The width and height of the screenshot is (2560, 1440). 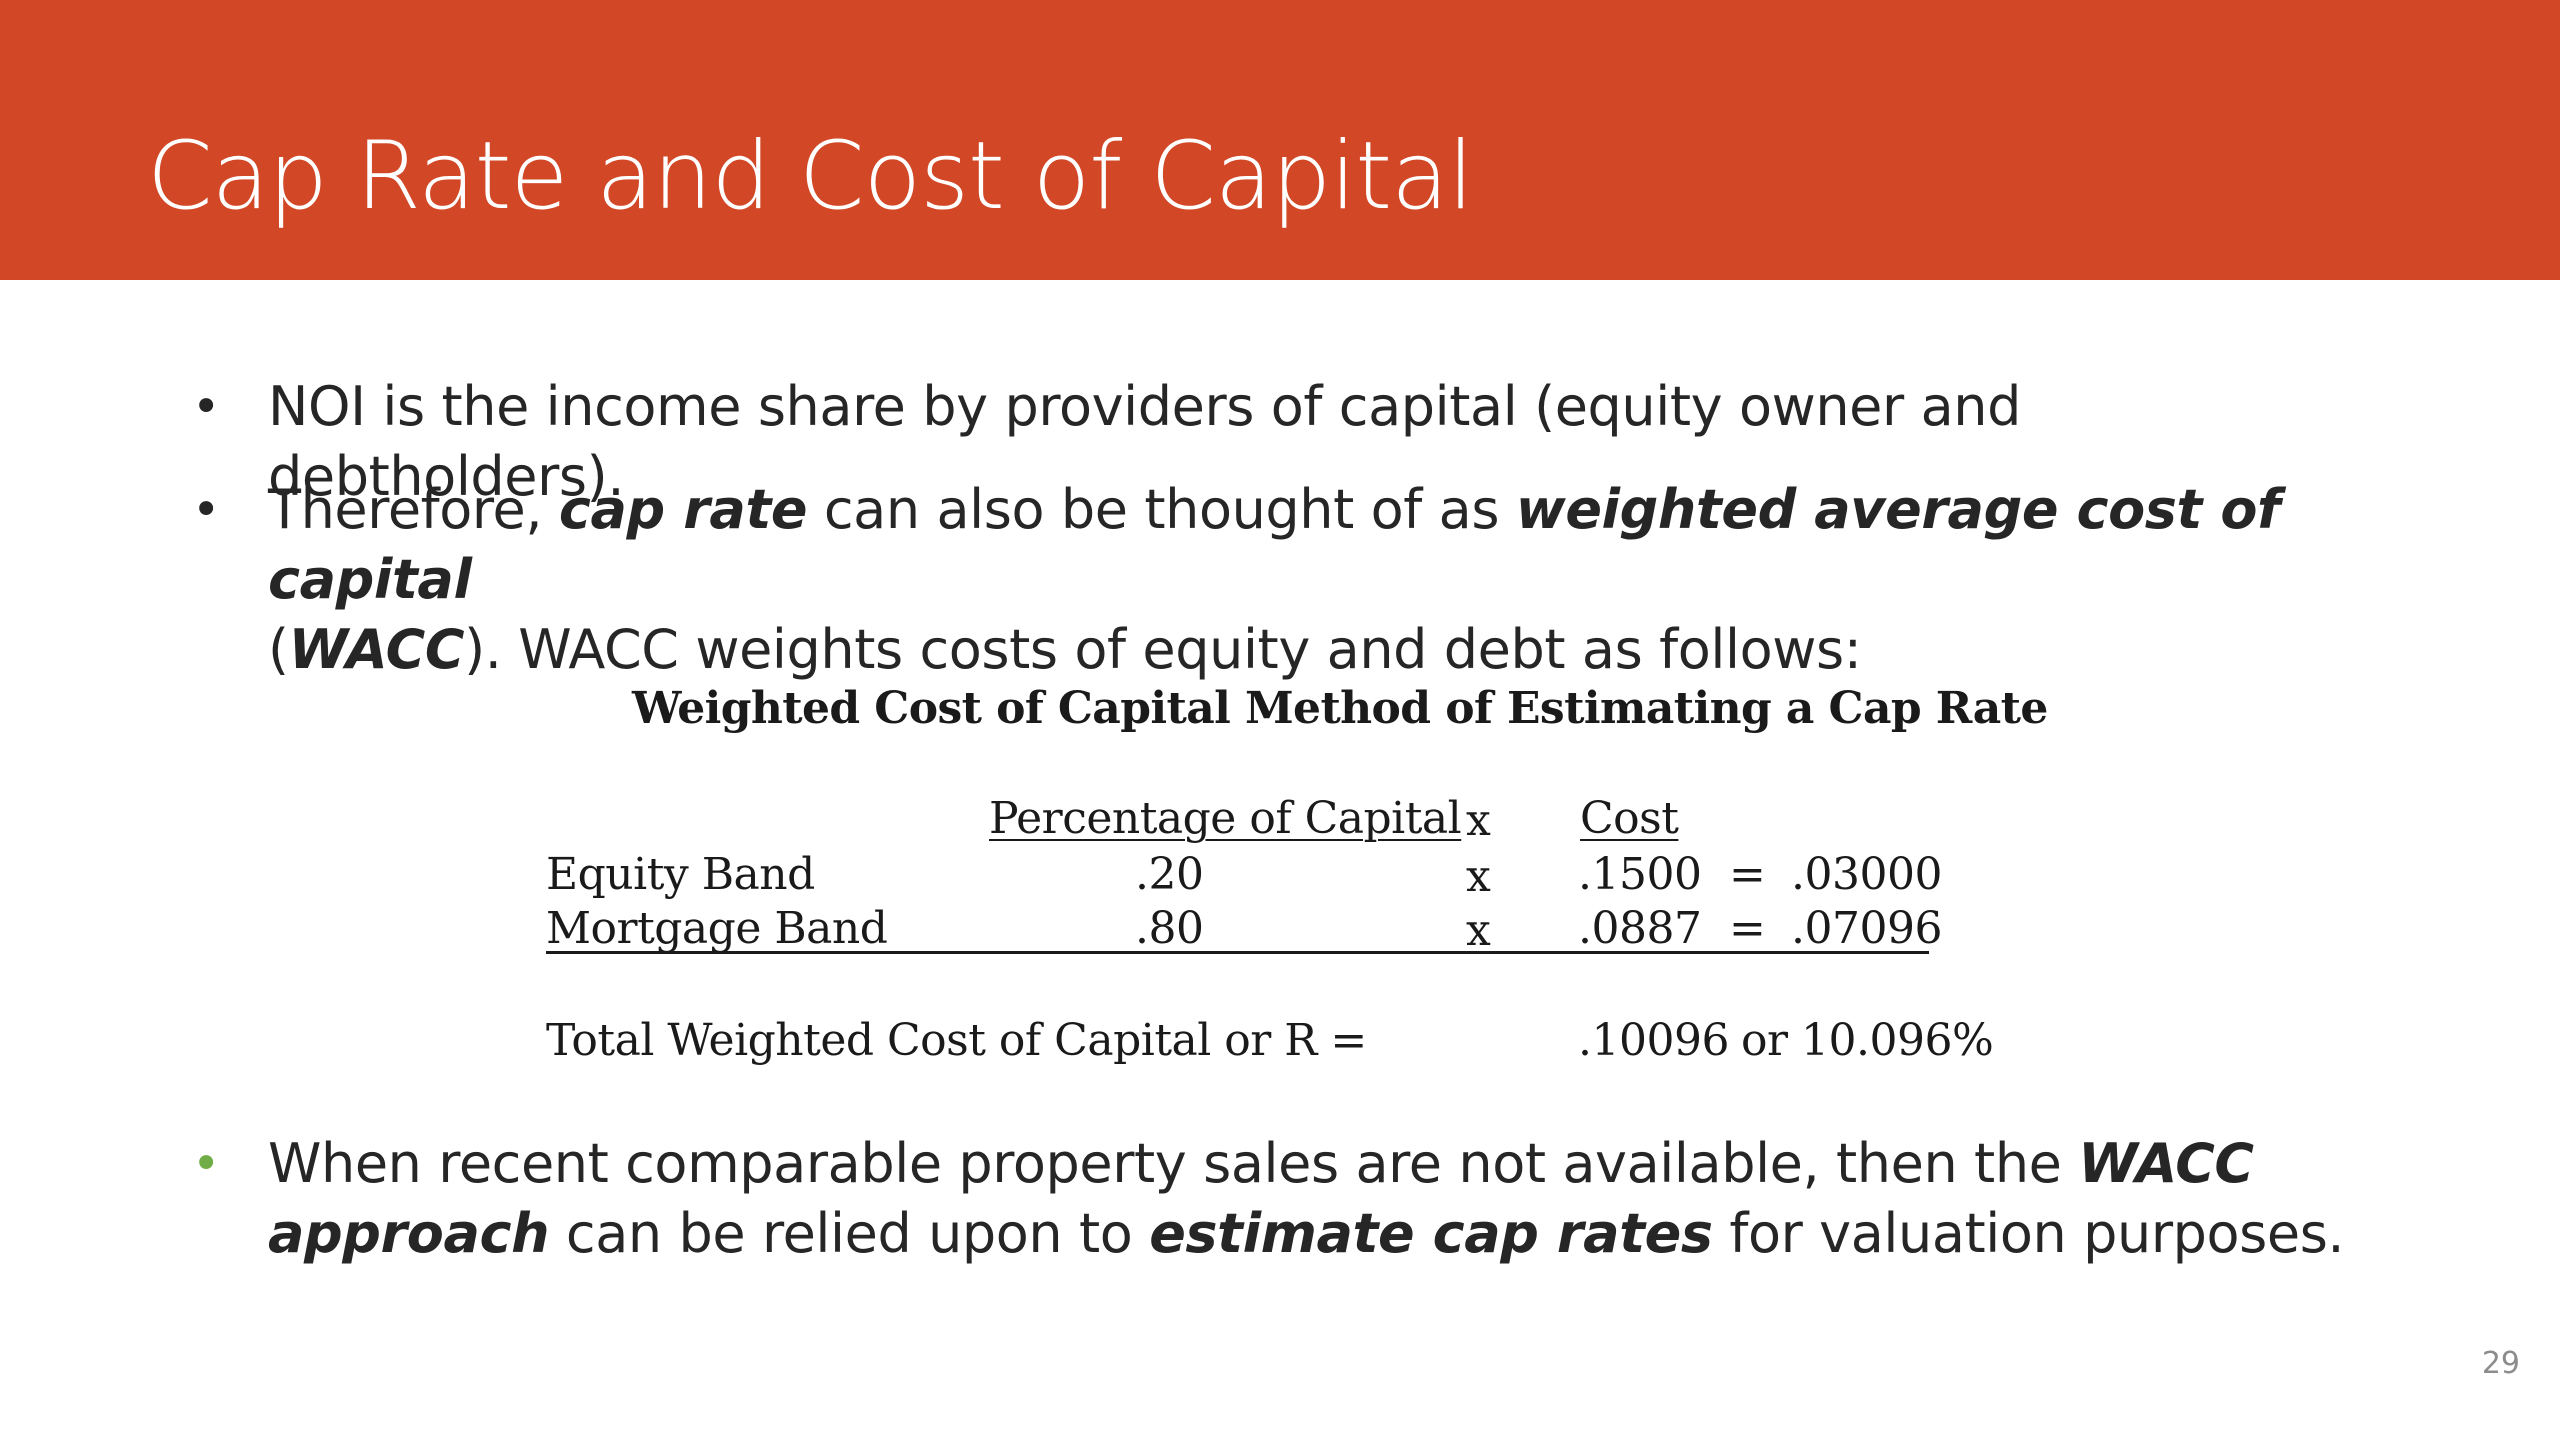 What do you see at coordinates (1169, 874) in the screenshot?
I see `table-cell-pct-equity: .20` at bounding box center [1169, 874].